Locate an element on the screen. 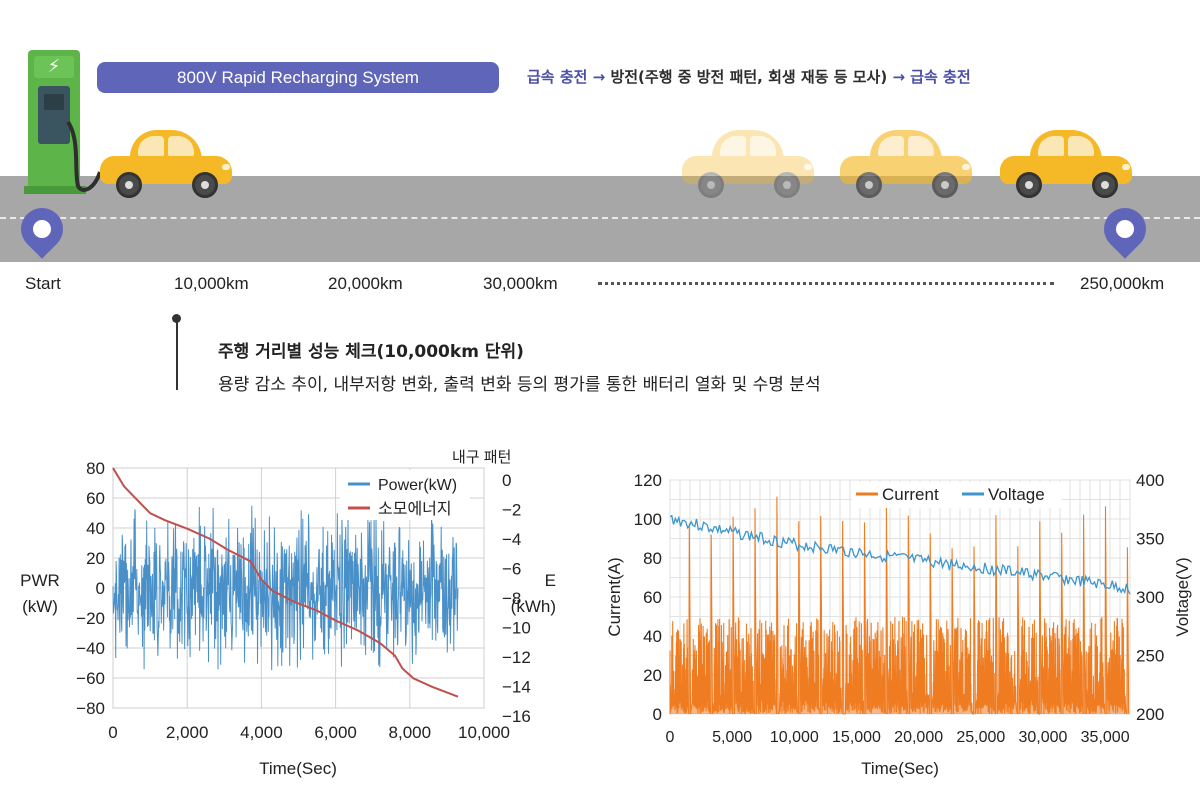 This screenshot has width=1200, height=794. x-tick-label: 25,000 is located at coordinates (980, 737).